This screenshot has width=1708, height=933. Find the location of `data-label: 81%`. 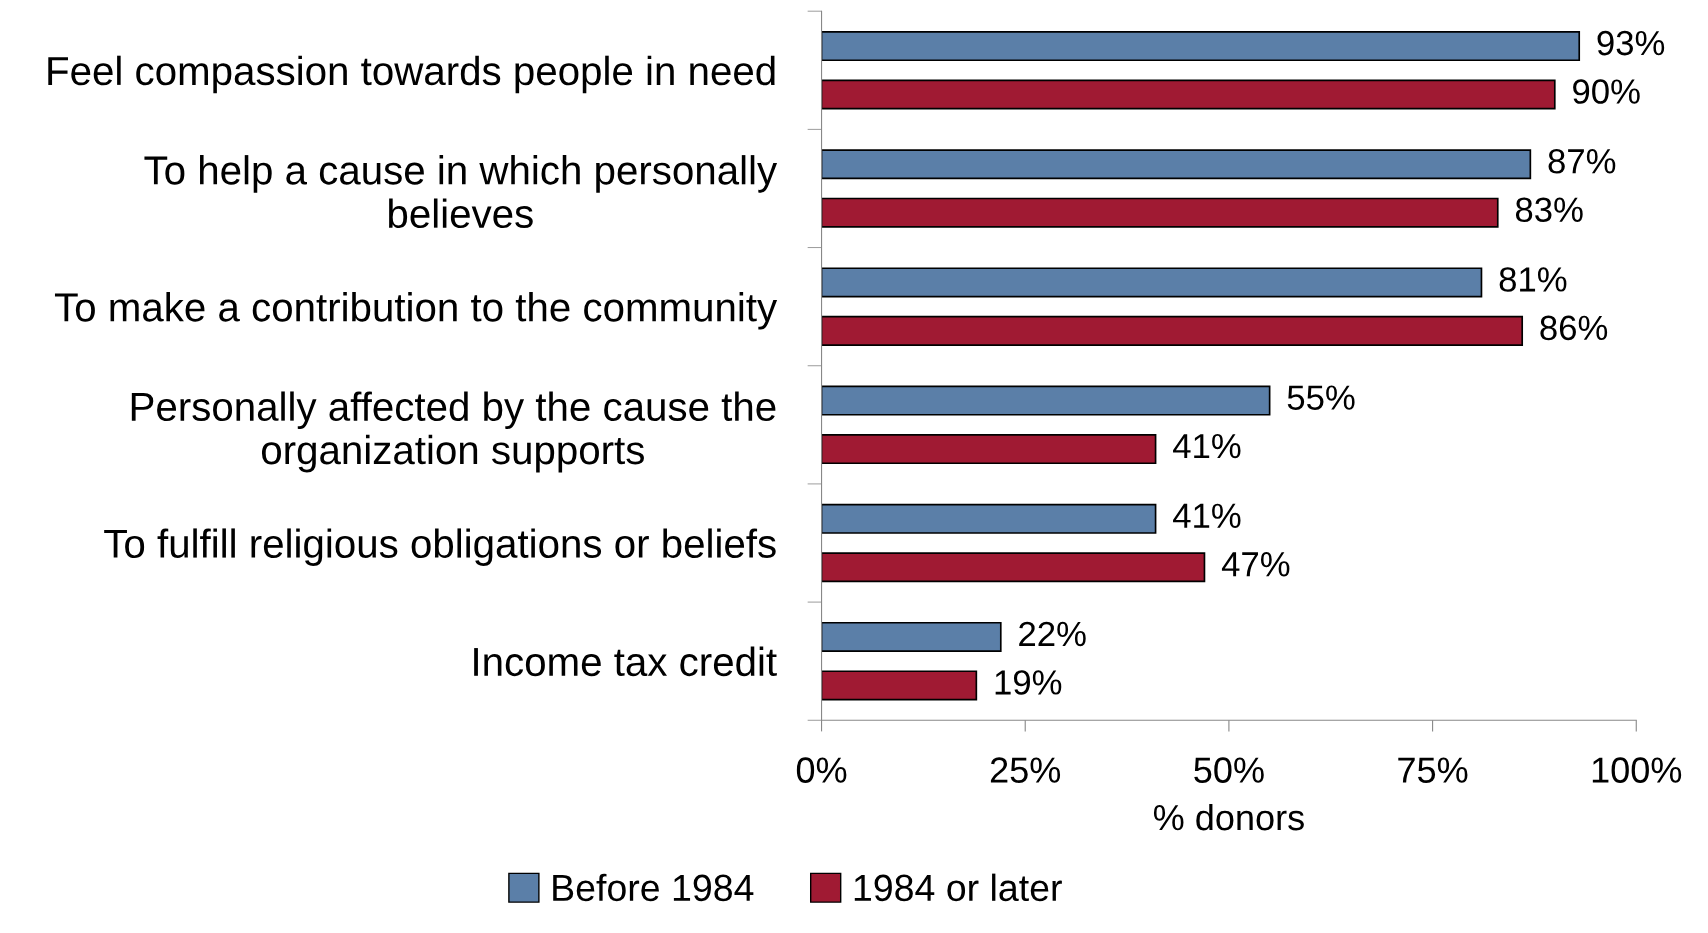

data-label: 81% is located at coordinates (1533, 279).